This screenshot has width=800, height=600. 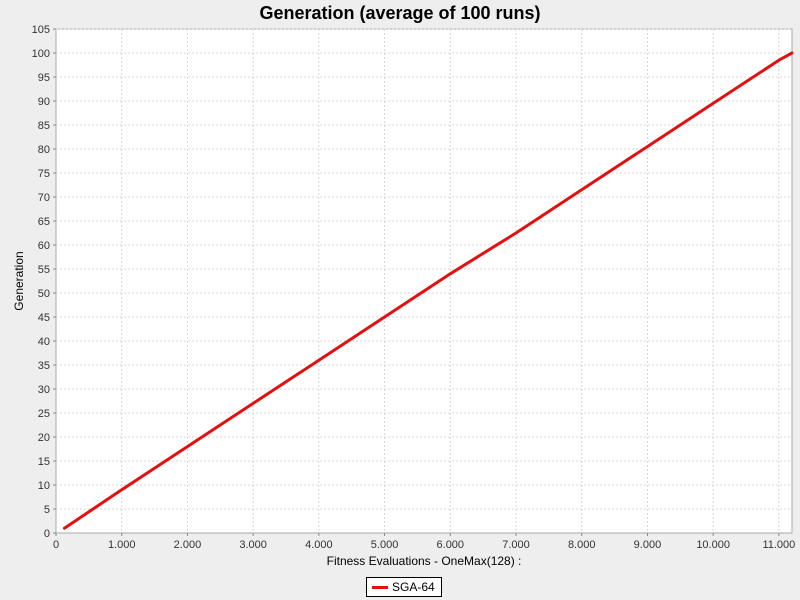 What do you see at coordinates (413, 587) in the screenshot?
I see `legend-label-sga-64: SGA-64` at bounding box center [413, 587].